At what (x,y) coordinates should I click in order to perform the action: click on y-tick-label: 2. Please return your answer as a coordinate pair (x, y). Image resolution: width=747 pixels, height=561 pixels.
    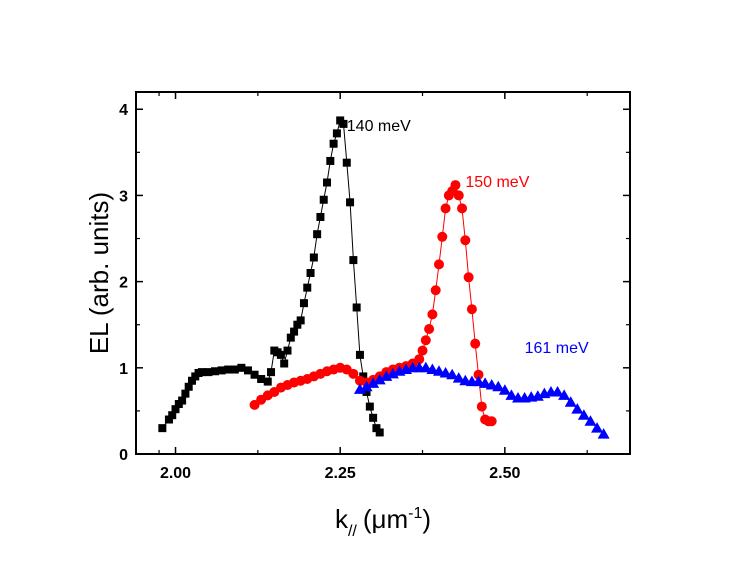
    Looking at the image, I should click on (123, 283).